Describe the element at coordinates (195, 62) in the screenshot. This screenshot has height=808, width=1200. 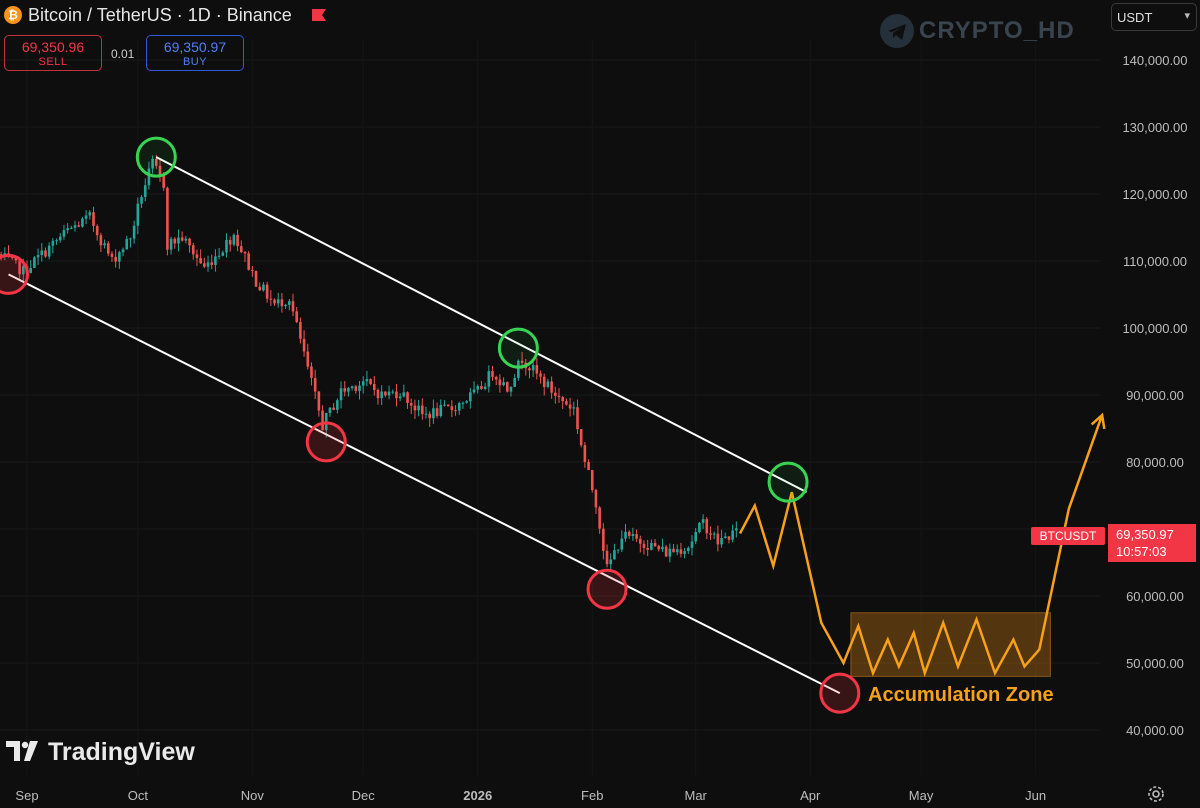
I see `buy-label: BUY` at that location.